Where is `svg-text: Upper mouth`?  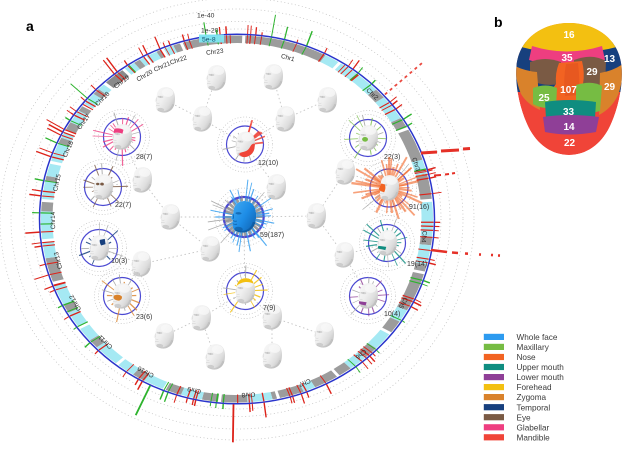
svg-text: Upper mouth is located at coordinates (541, 367).